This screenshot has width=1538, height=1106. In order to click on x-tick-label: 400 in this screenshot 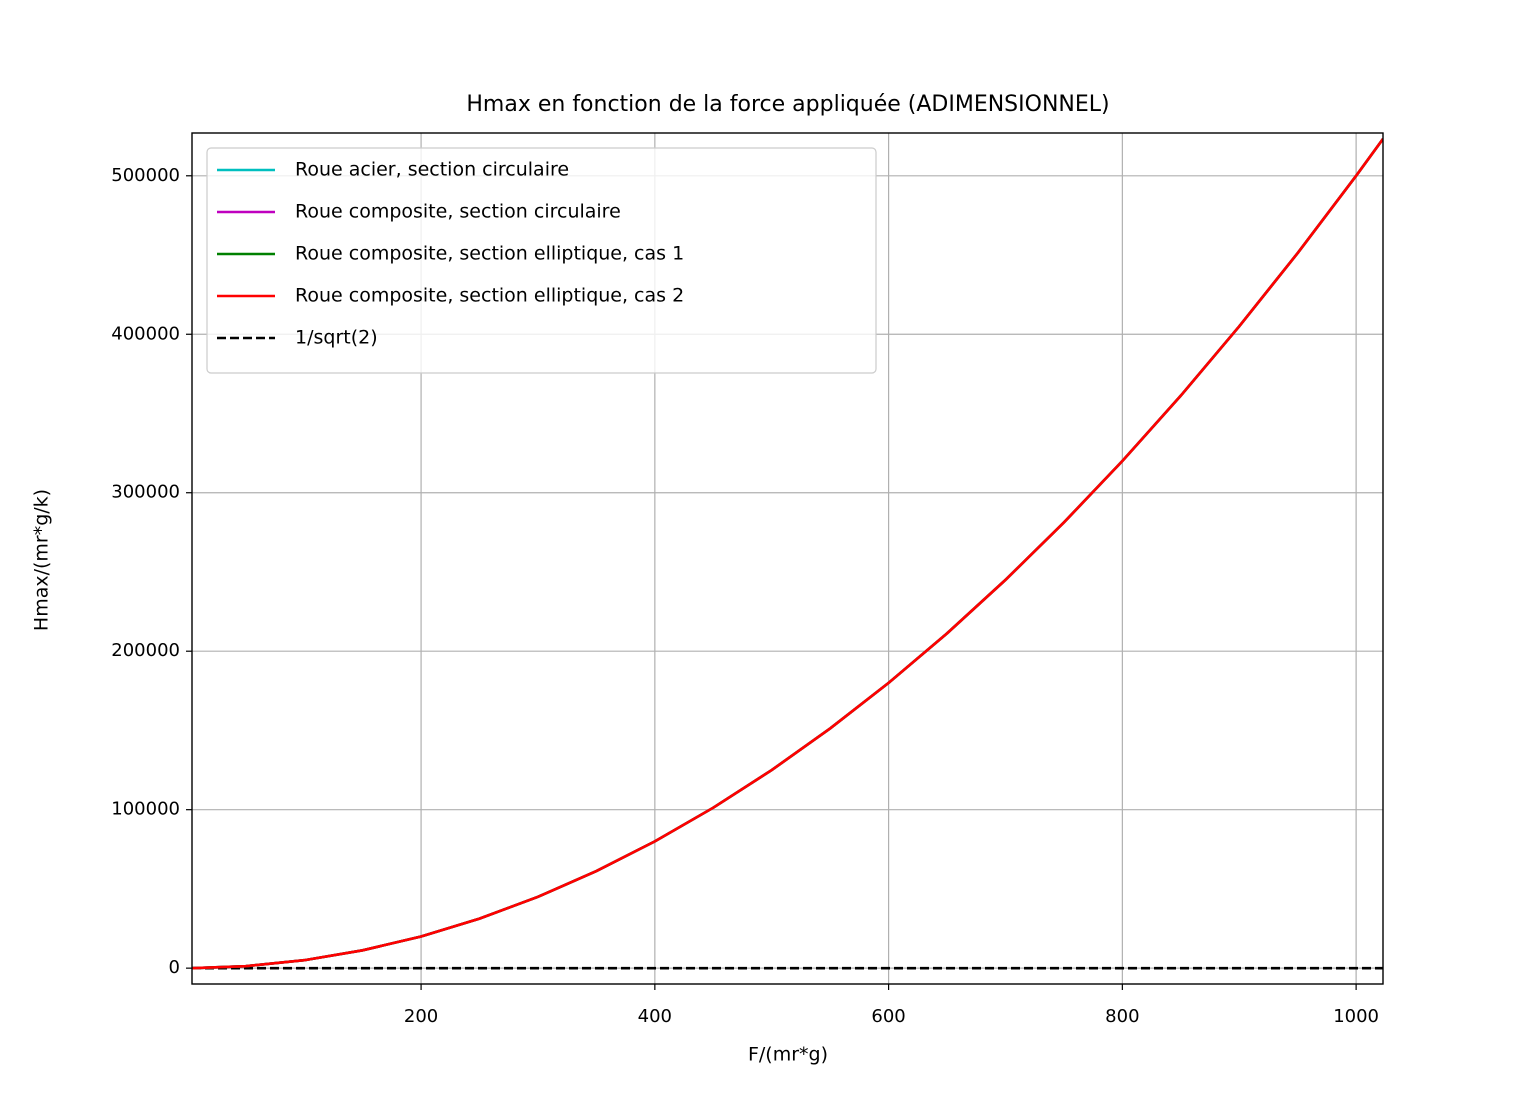, I will do `click(655, 1016)`.